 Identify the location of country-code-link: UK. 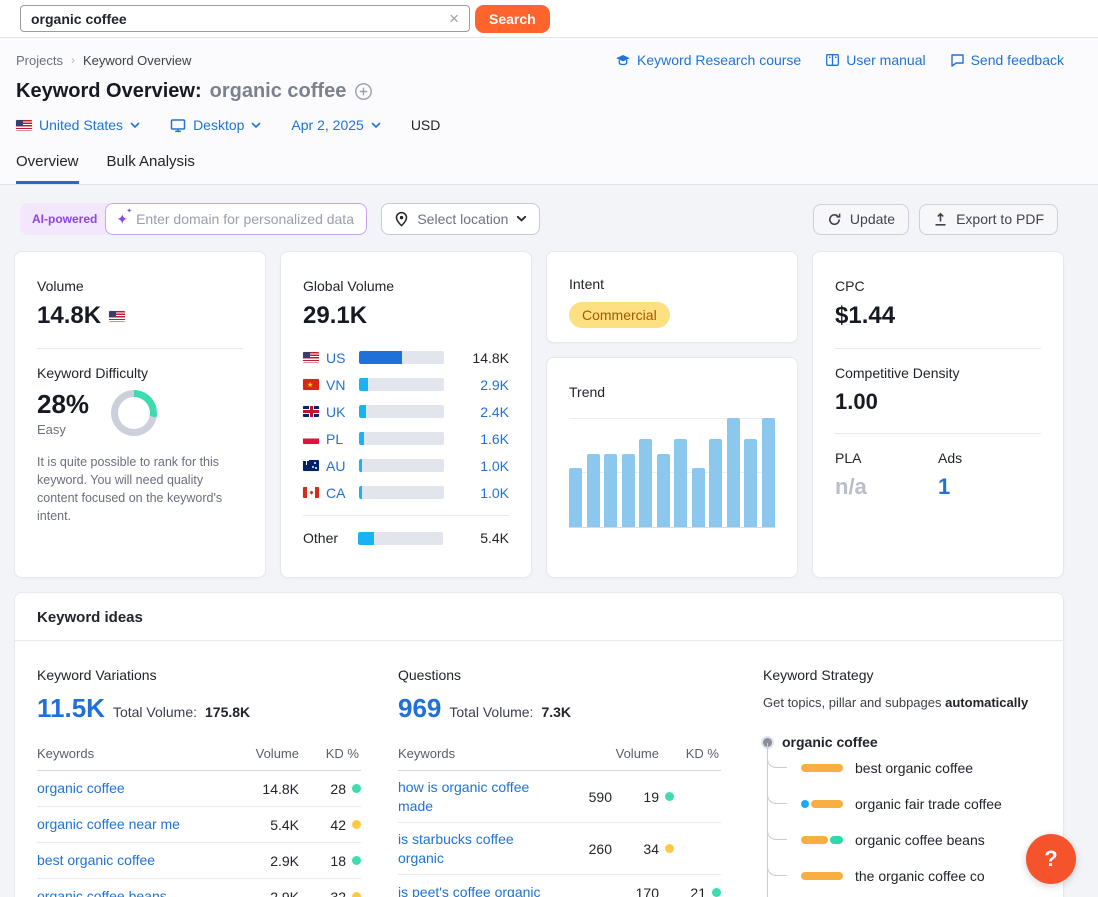
(336, 411).